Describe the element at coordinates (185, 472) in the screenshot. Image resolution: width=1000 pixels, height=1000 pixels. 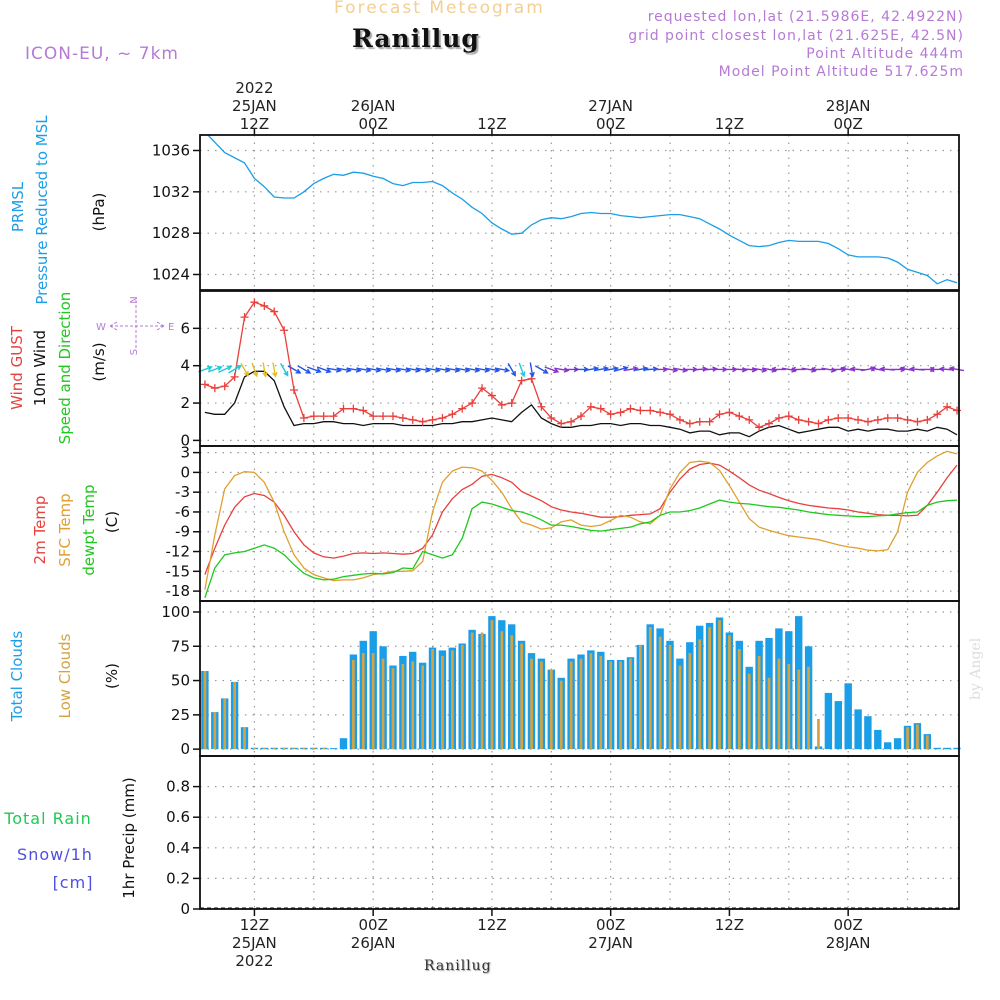
I see `temperature-ytick-label: 0` at that location.